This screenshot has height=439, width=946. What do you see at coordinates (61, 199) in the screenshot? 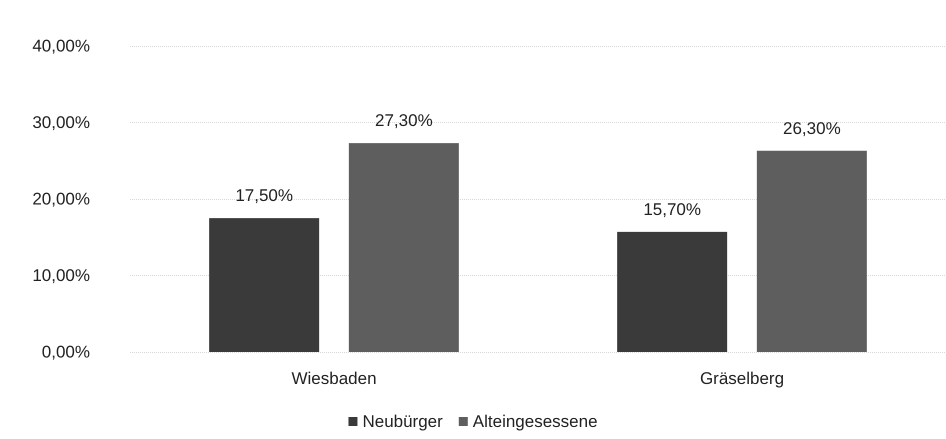
I see `y-tick-label: 20,00%` at bounding box center [61, 199].